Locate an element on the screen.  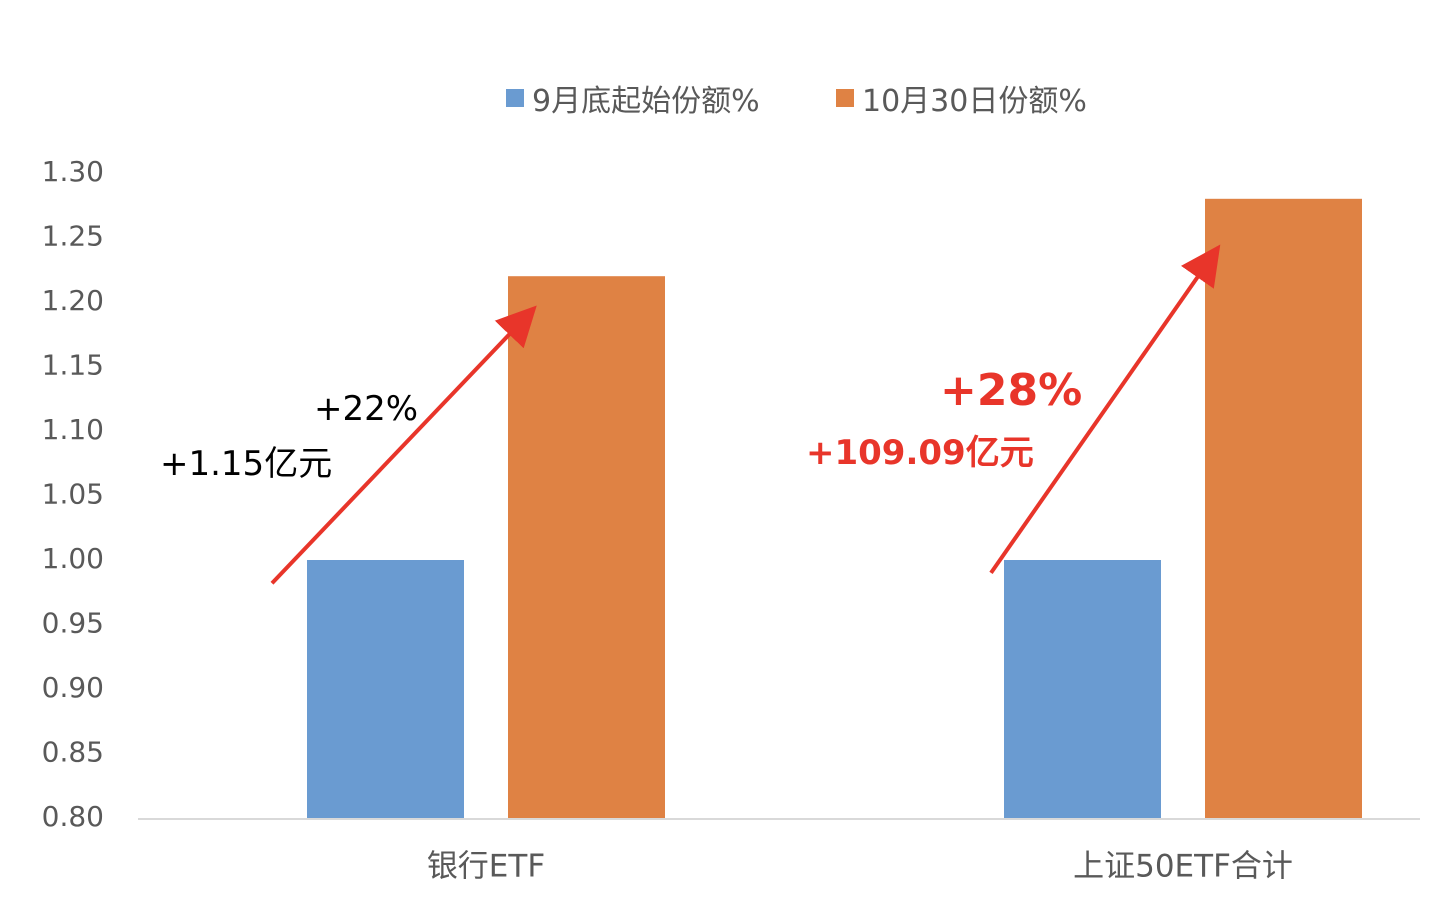
x-axis-category-labels: 银行ETF 上证50ETF合计 is located at coordinates (860, 867).